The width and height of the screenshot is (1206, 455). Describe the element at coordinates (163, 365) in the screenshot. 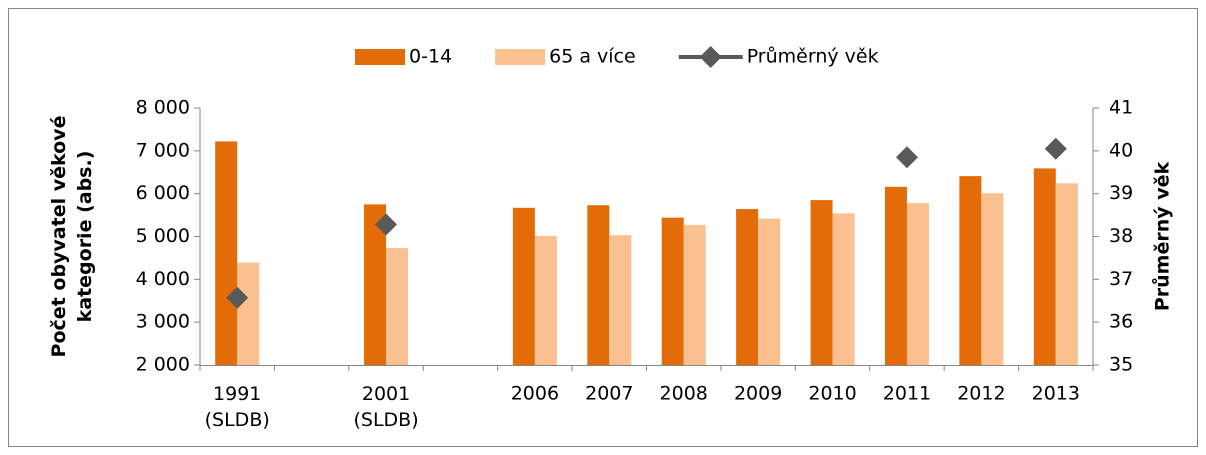

I see `y-tick-label: 2 000` at that location.